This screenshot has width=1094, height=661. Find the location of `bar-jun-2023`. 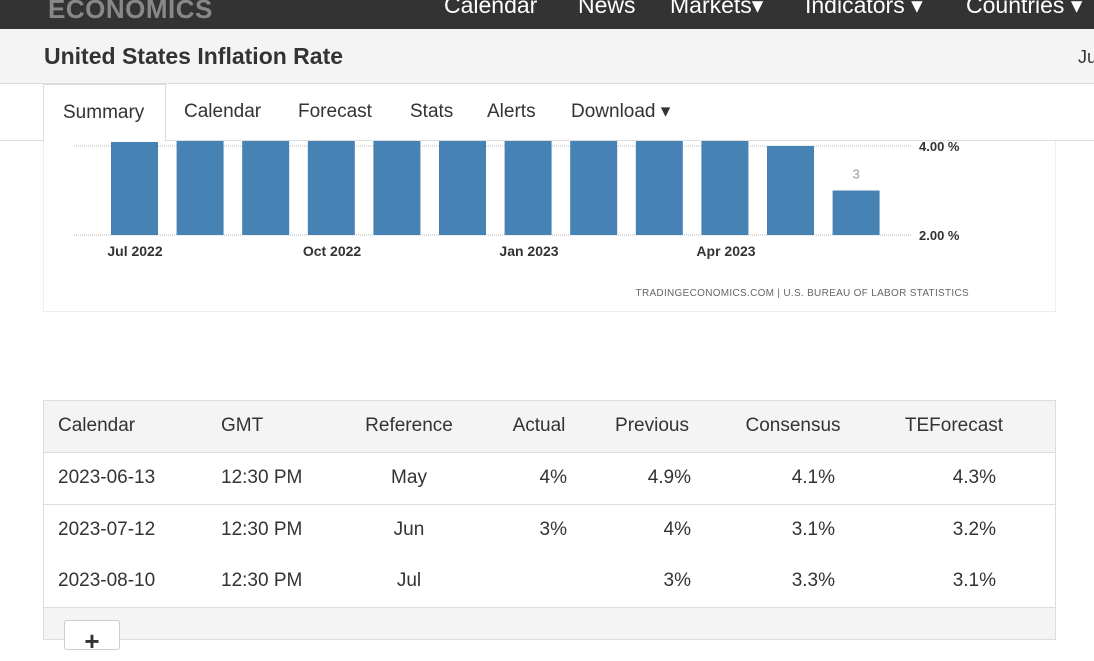

bar-jun-2023 is located at coordinates (856, 212).